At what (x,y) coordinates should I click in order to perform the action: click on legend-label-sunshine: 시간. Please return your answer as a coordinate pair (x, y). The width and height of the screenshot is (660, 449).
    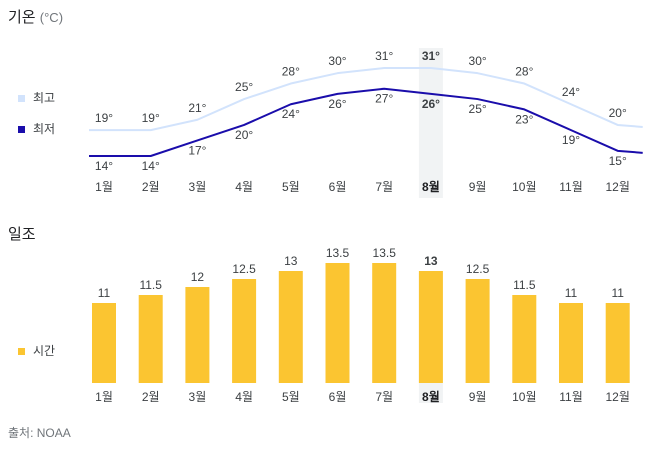
    Looking at the image, I should click on (44, 351).